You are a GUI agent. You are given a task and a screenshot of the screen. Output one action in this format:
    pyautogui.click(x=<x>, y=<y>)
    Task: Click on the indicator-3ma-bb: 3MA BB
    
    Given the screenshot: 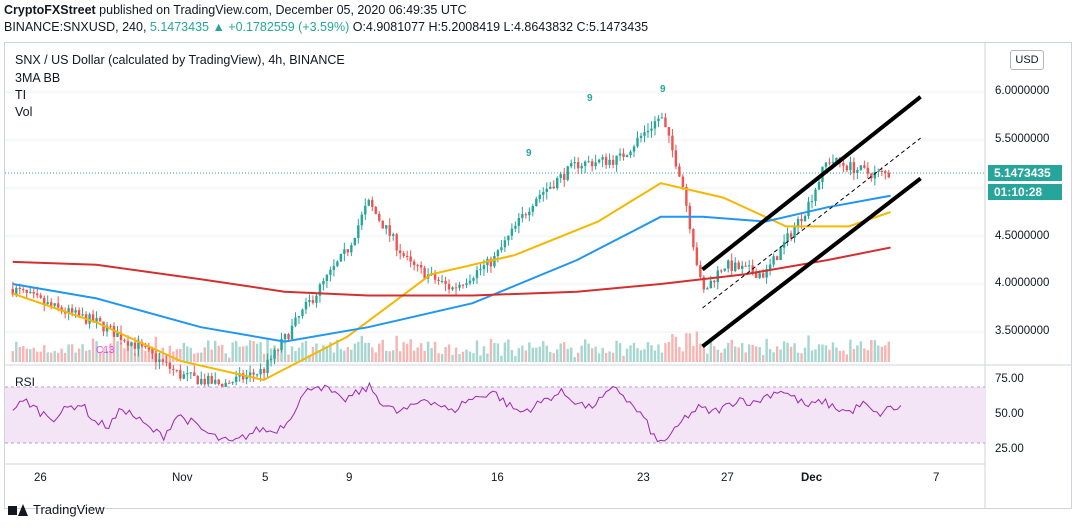 What is the action you would take?
    pyautogui.click(x=38, y=78)
    